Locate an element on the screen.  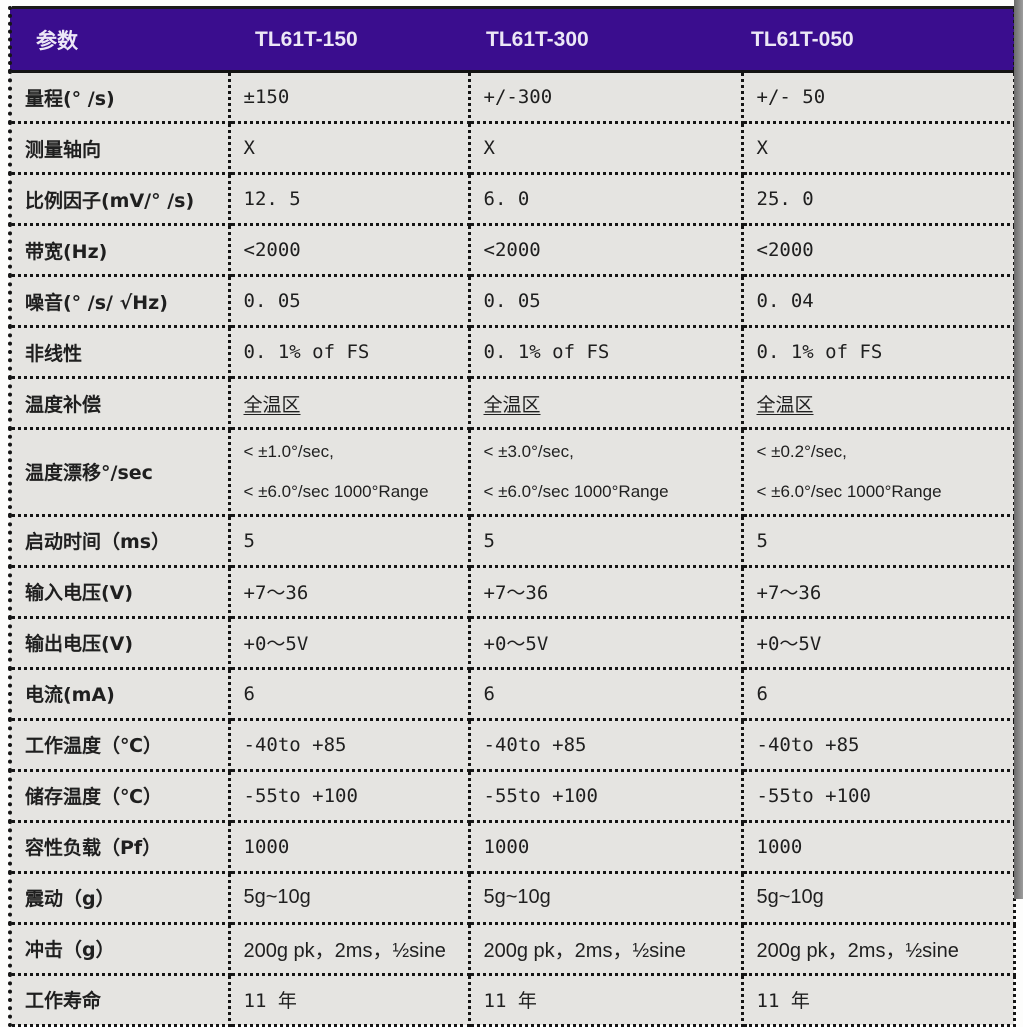
table-row: 震动（g） 5g~10g 5g~10g 5g~10g is located at coordinates (512, 897).